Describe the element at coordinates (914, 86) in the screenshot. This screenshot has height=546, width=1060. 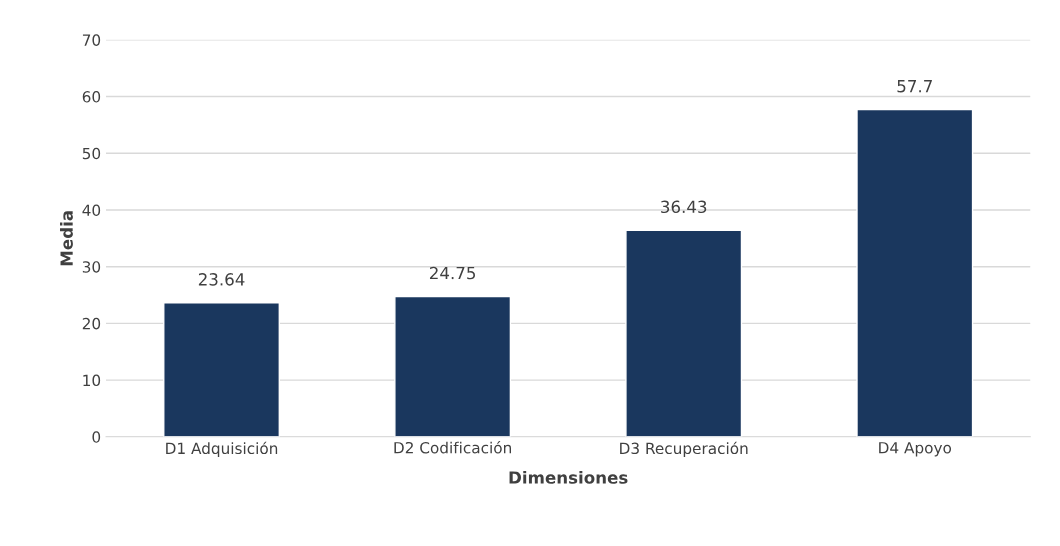
I see `data-label: 57.7` at that location.